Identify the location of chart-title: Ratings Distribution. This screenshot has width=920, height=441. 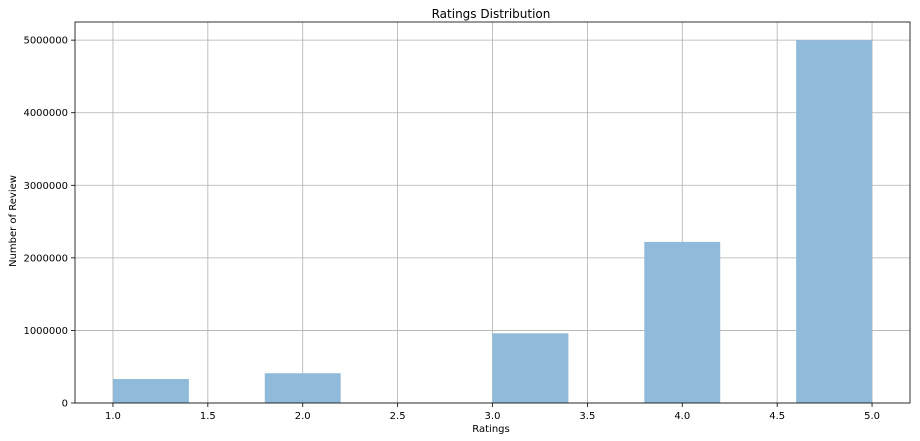
(491, 14).